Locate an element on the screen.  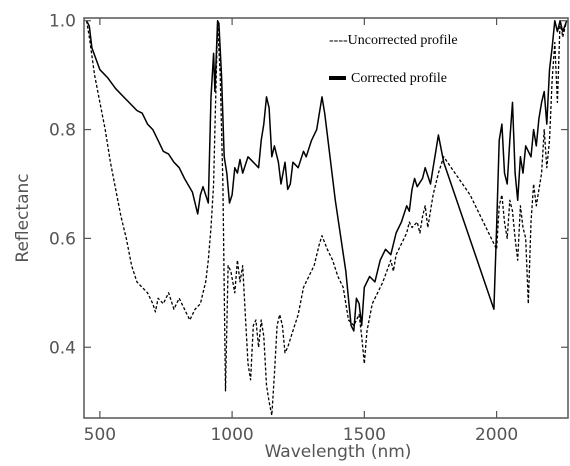
legend-swatch-corrected is located at coordinates (337, 78).